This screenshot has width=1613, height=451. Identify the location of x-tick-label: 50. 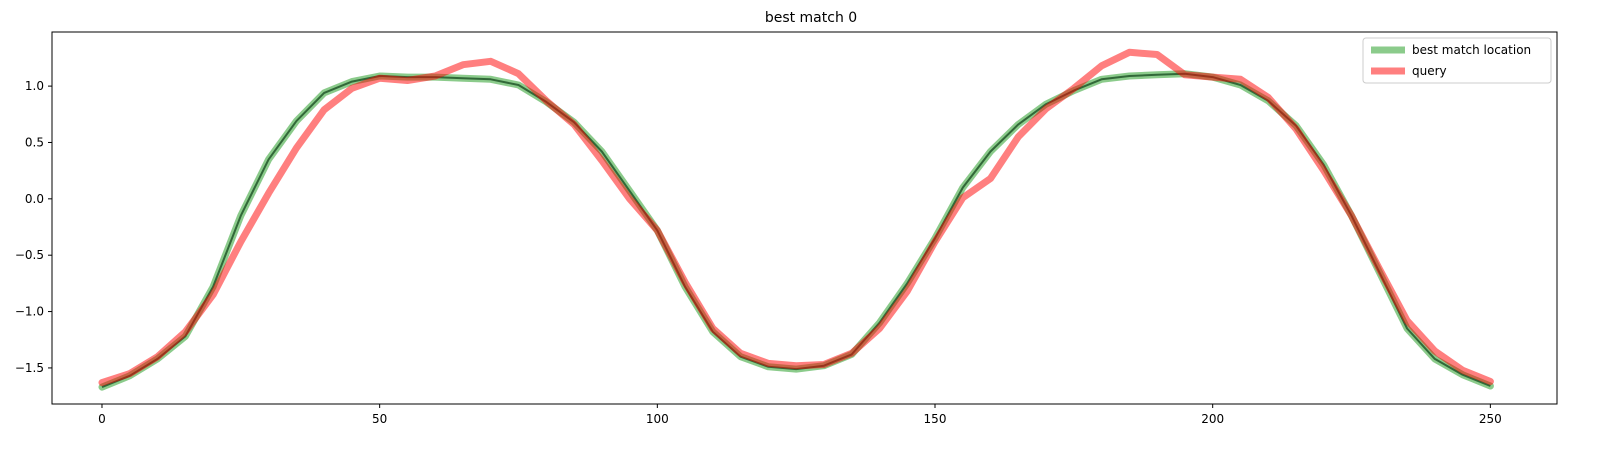
(379, 419).